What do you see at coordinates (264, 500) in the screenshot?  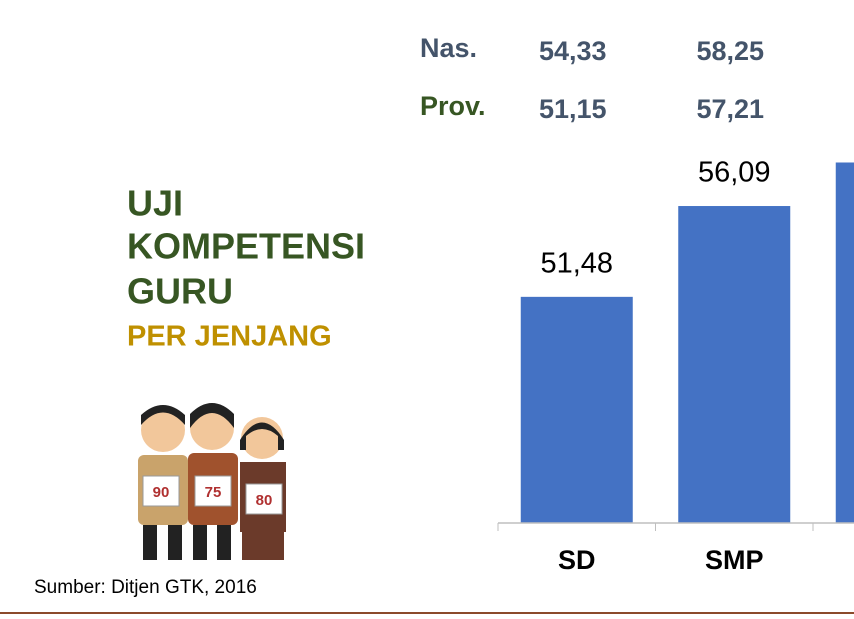 I see `sign-number: 80` at bounding box center [264, 500].